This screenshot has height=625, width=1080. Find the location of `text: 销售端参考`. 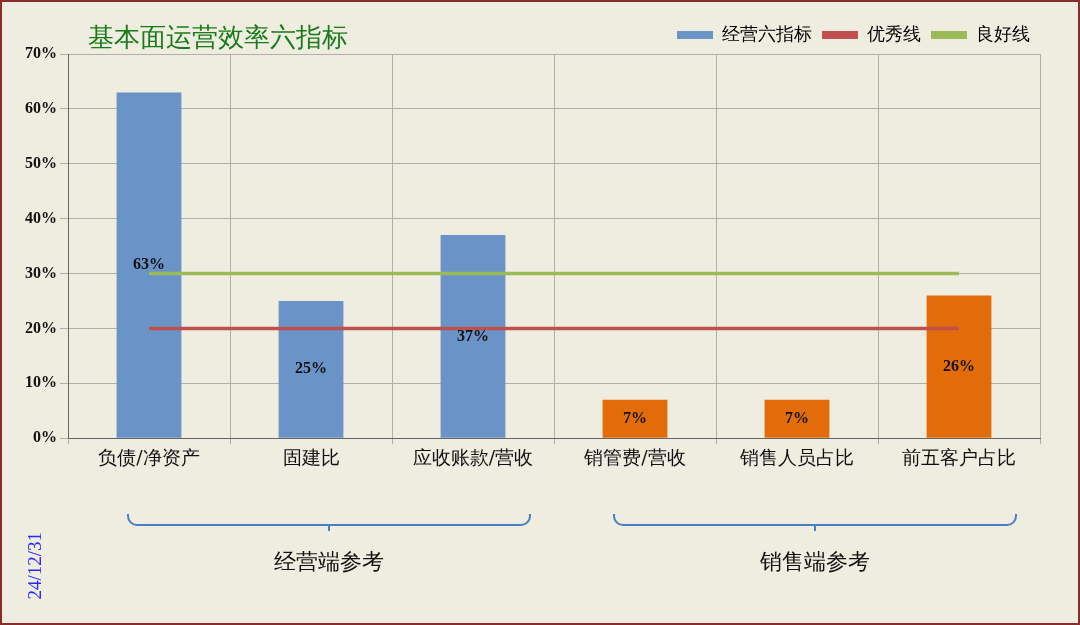

text: 销售端参考 is located at coordinates (815, 562).